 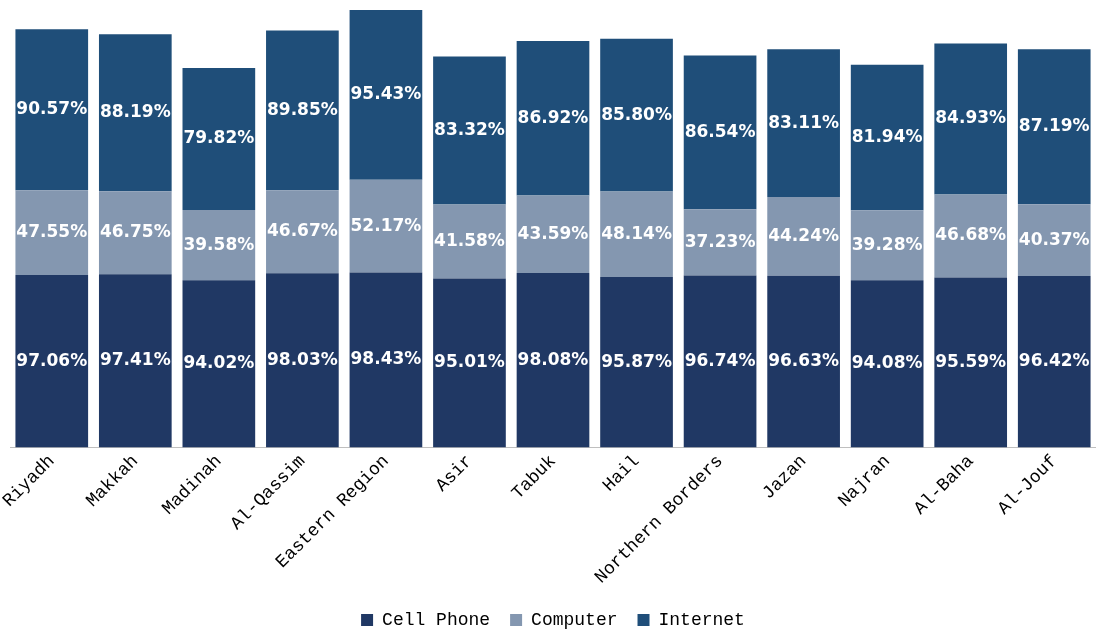 What do you see at coordinates (574, 619) in the screenshot?
I see `legend-label: Computer` at bounding box center [574, 619].